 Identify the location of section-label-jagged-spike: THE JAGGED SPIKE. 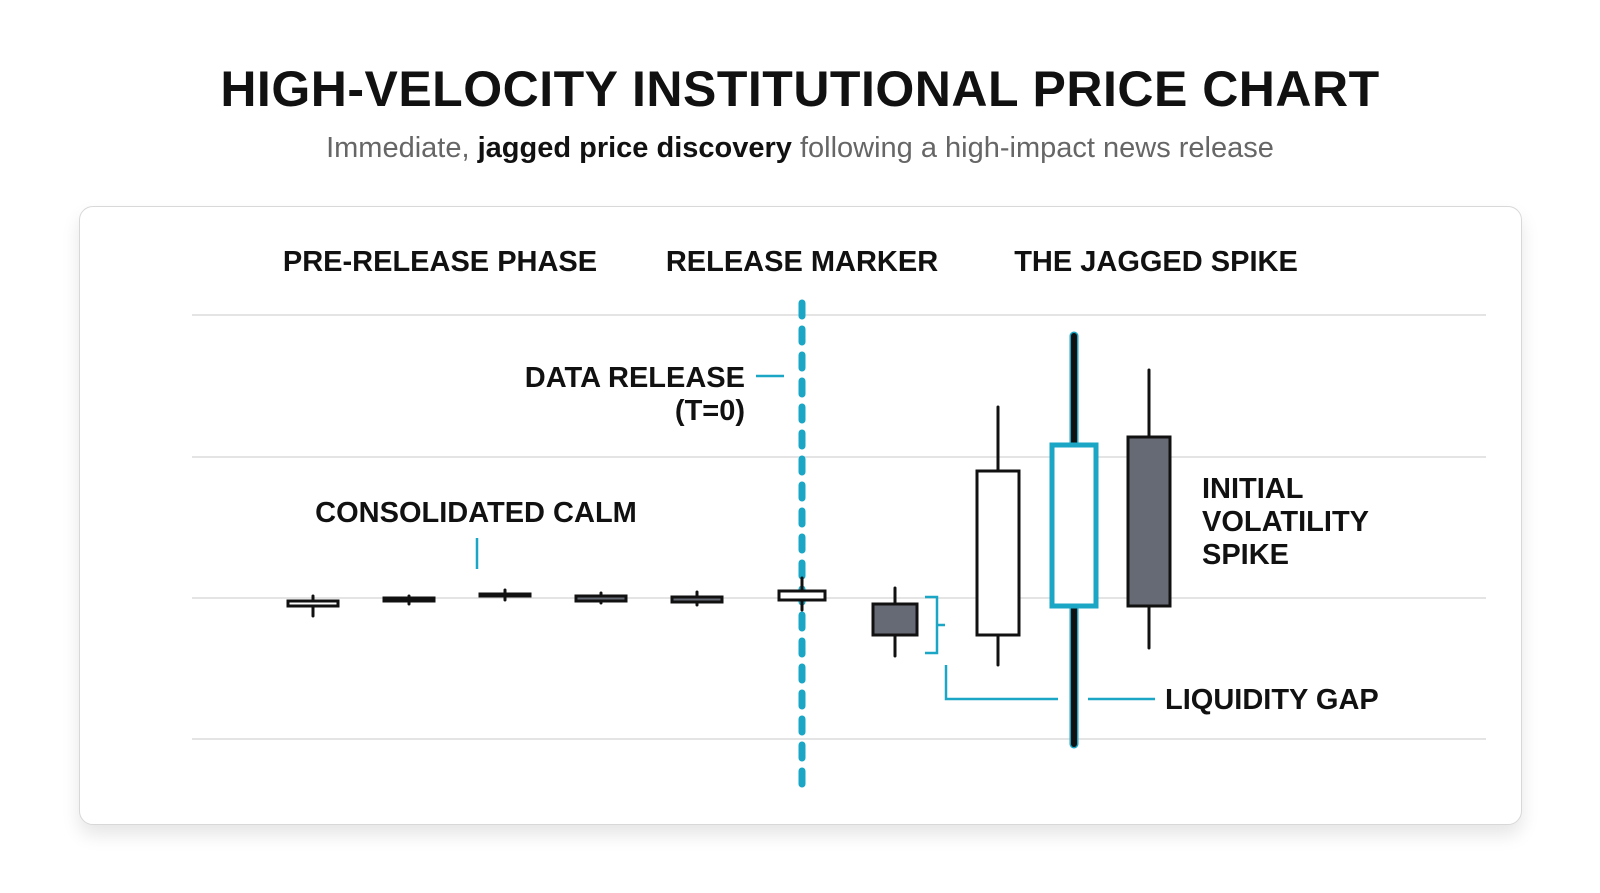
(1156, 262).